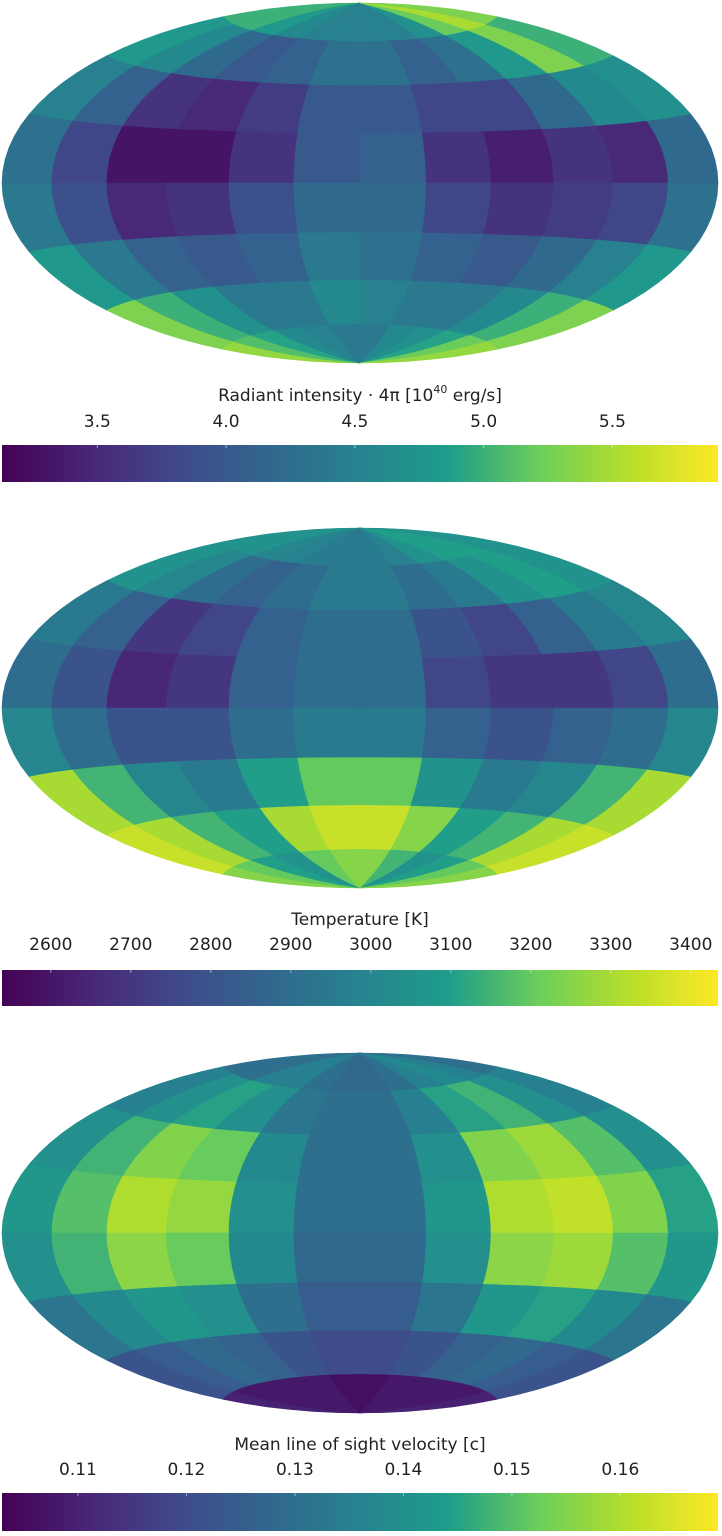  What do you see at coordinates (690, 945) in the screenshot?
I see `colorbar-tick-label: 3400` at bounding box center [690, 945].